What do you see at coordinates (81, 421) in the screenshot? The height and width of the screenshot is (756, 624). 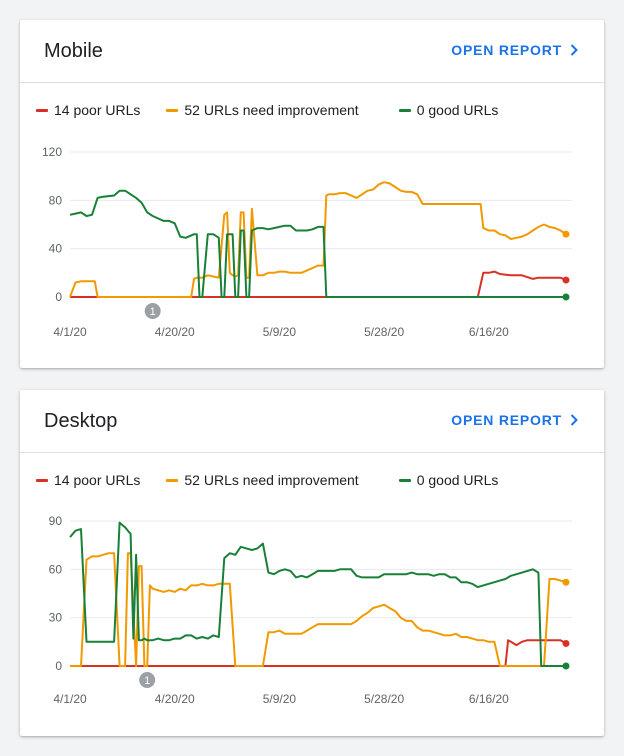 I see `card-title: Desktop` at bounding box center [81, 421].